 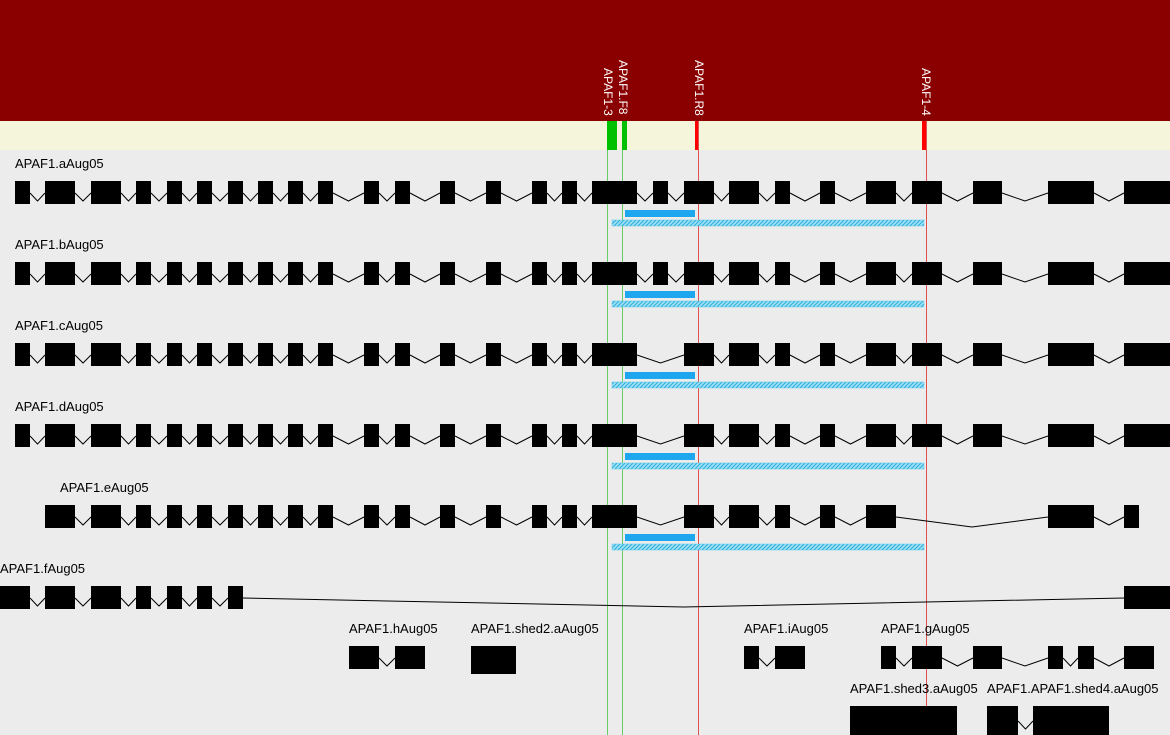 What do you see at coordinates (59, 163) in the screenshot?
I see `transcript-label-a: APAF1.aAug05` at bounding box center [59, 163].